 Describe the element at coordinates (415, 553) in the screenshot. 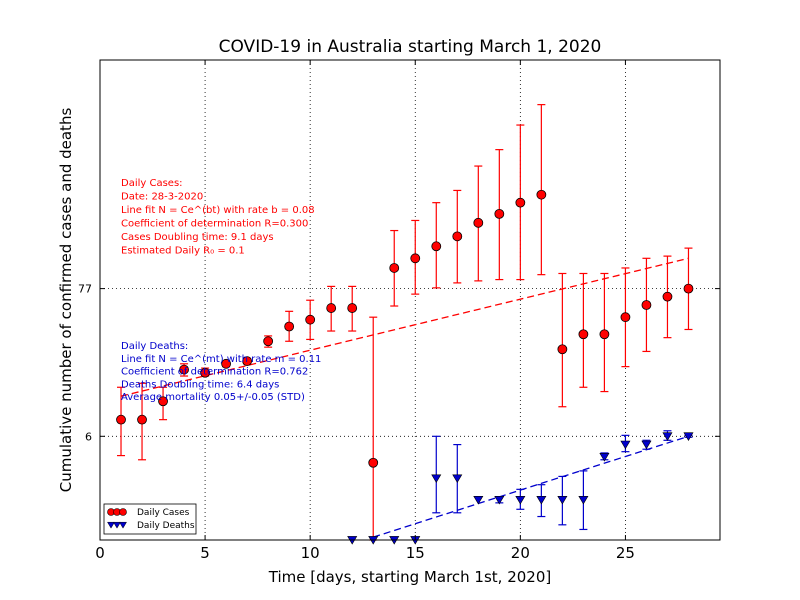

I see `x-tick-label: 15` at that location.